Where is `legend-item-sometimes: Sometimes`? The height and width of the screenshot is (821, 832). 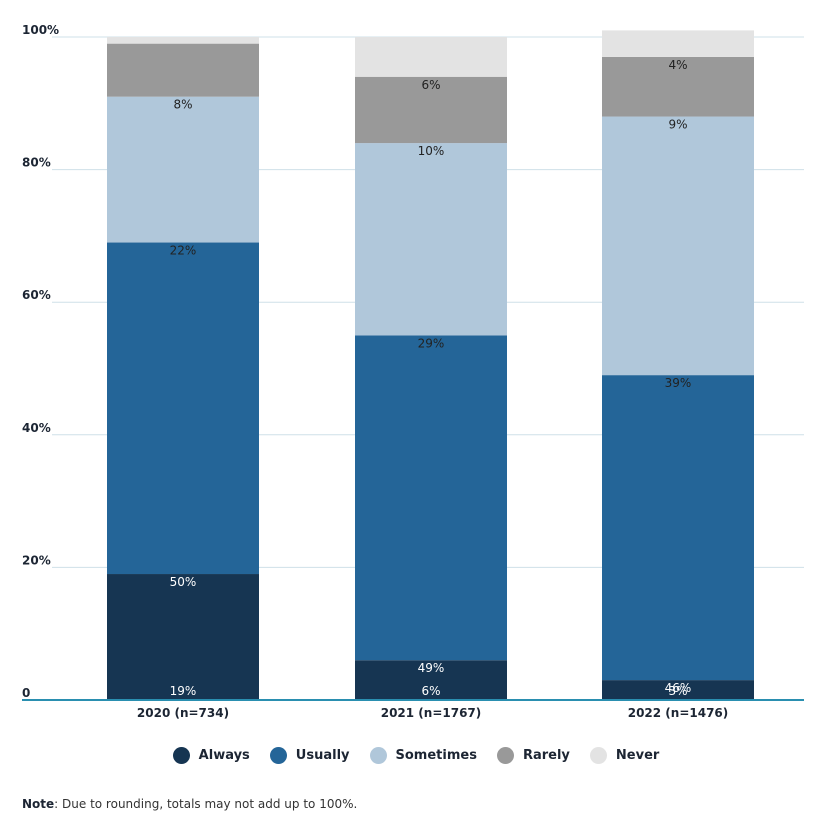 legend-item-sometimes: Sometimes is located at coordinates (423, 755).